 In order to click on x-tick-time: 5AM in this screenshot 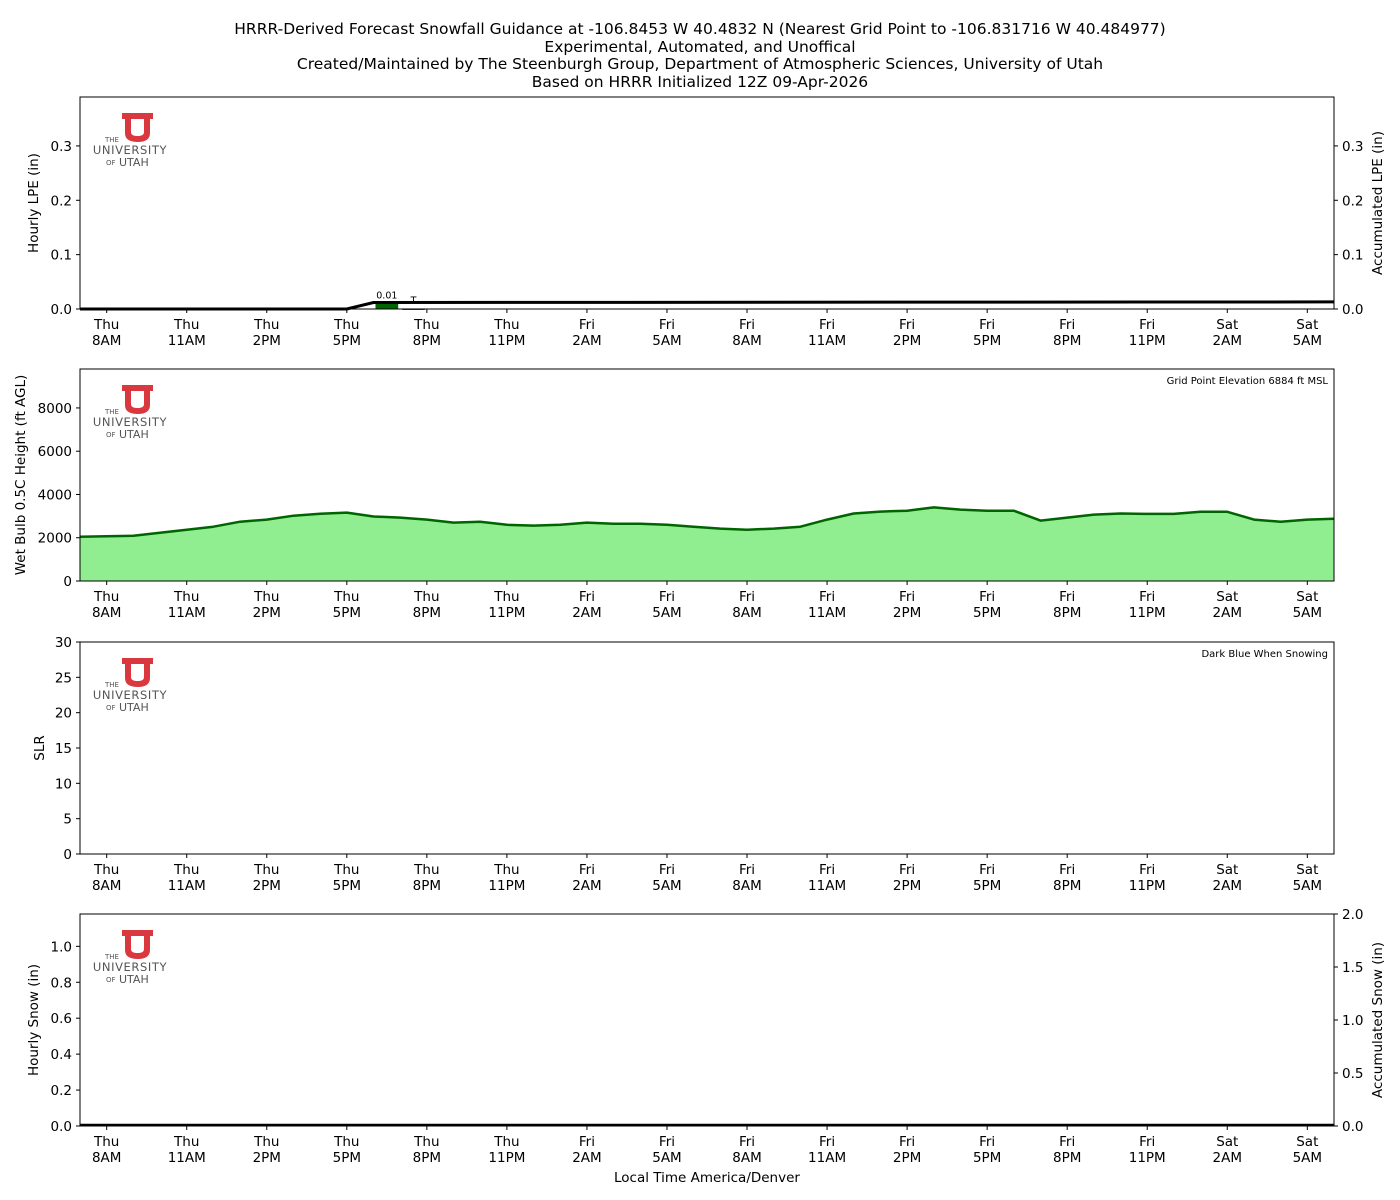, I will do `click(1307, 1158)`.